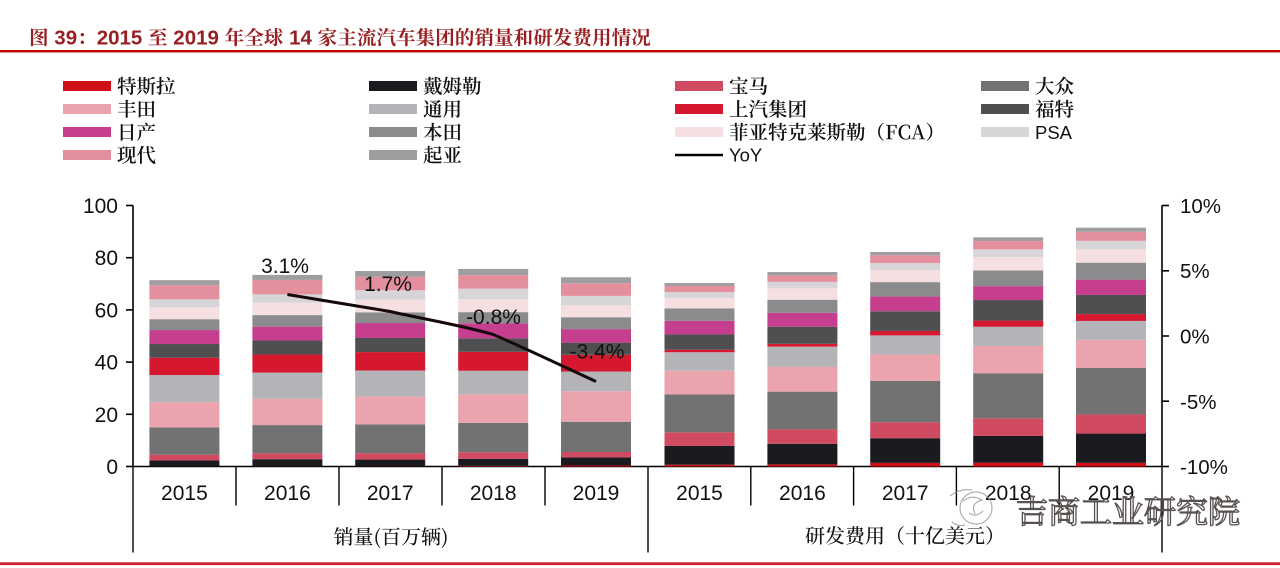  I want to click on svg-text: -3.4%, so click(597, 352).